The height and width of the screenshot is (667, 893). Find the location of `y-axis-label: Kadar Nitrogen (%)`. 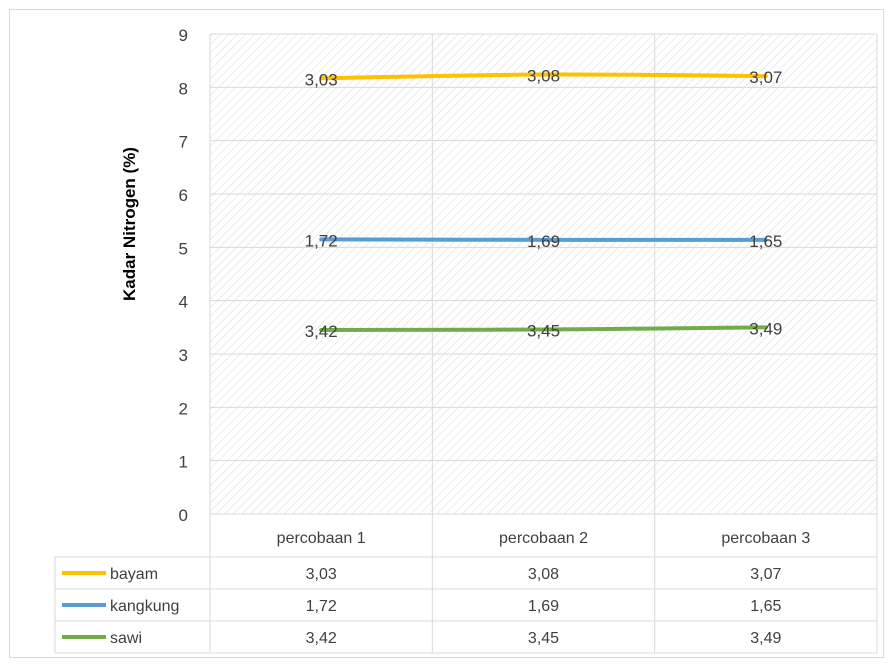

y-axis-label: Kadar Nitrogen (%) is located at coordinates (129, 224).